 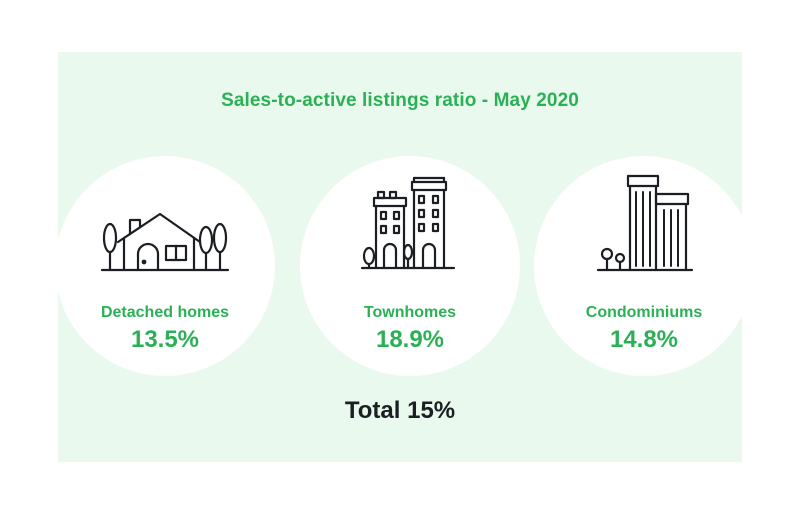 I want to click on detached-homes-value: 13.5%, so click(x=165, y=339).